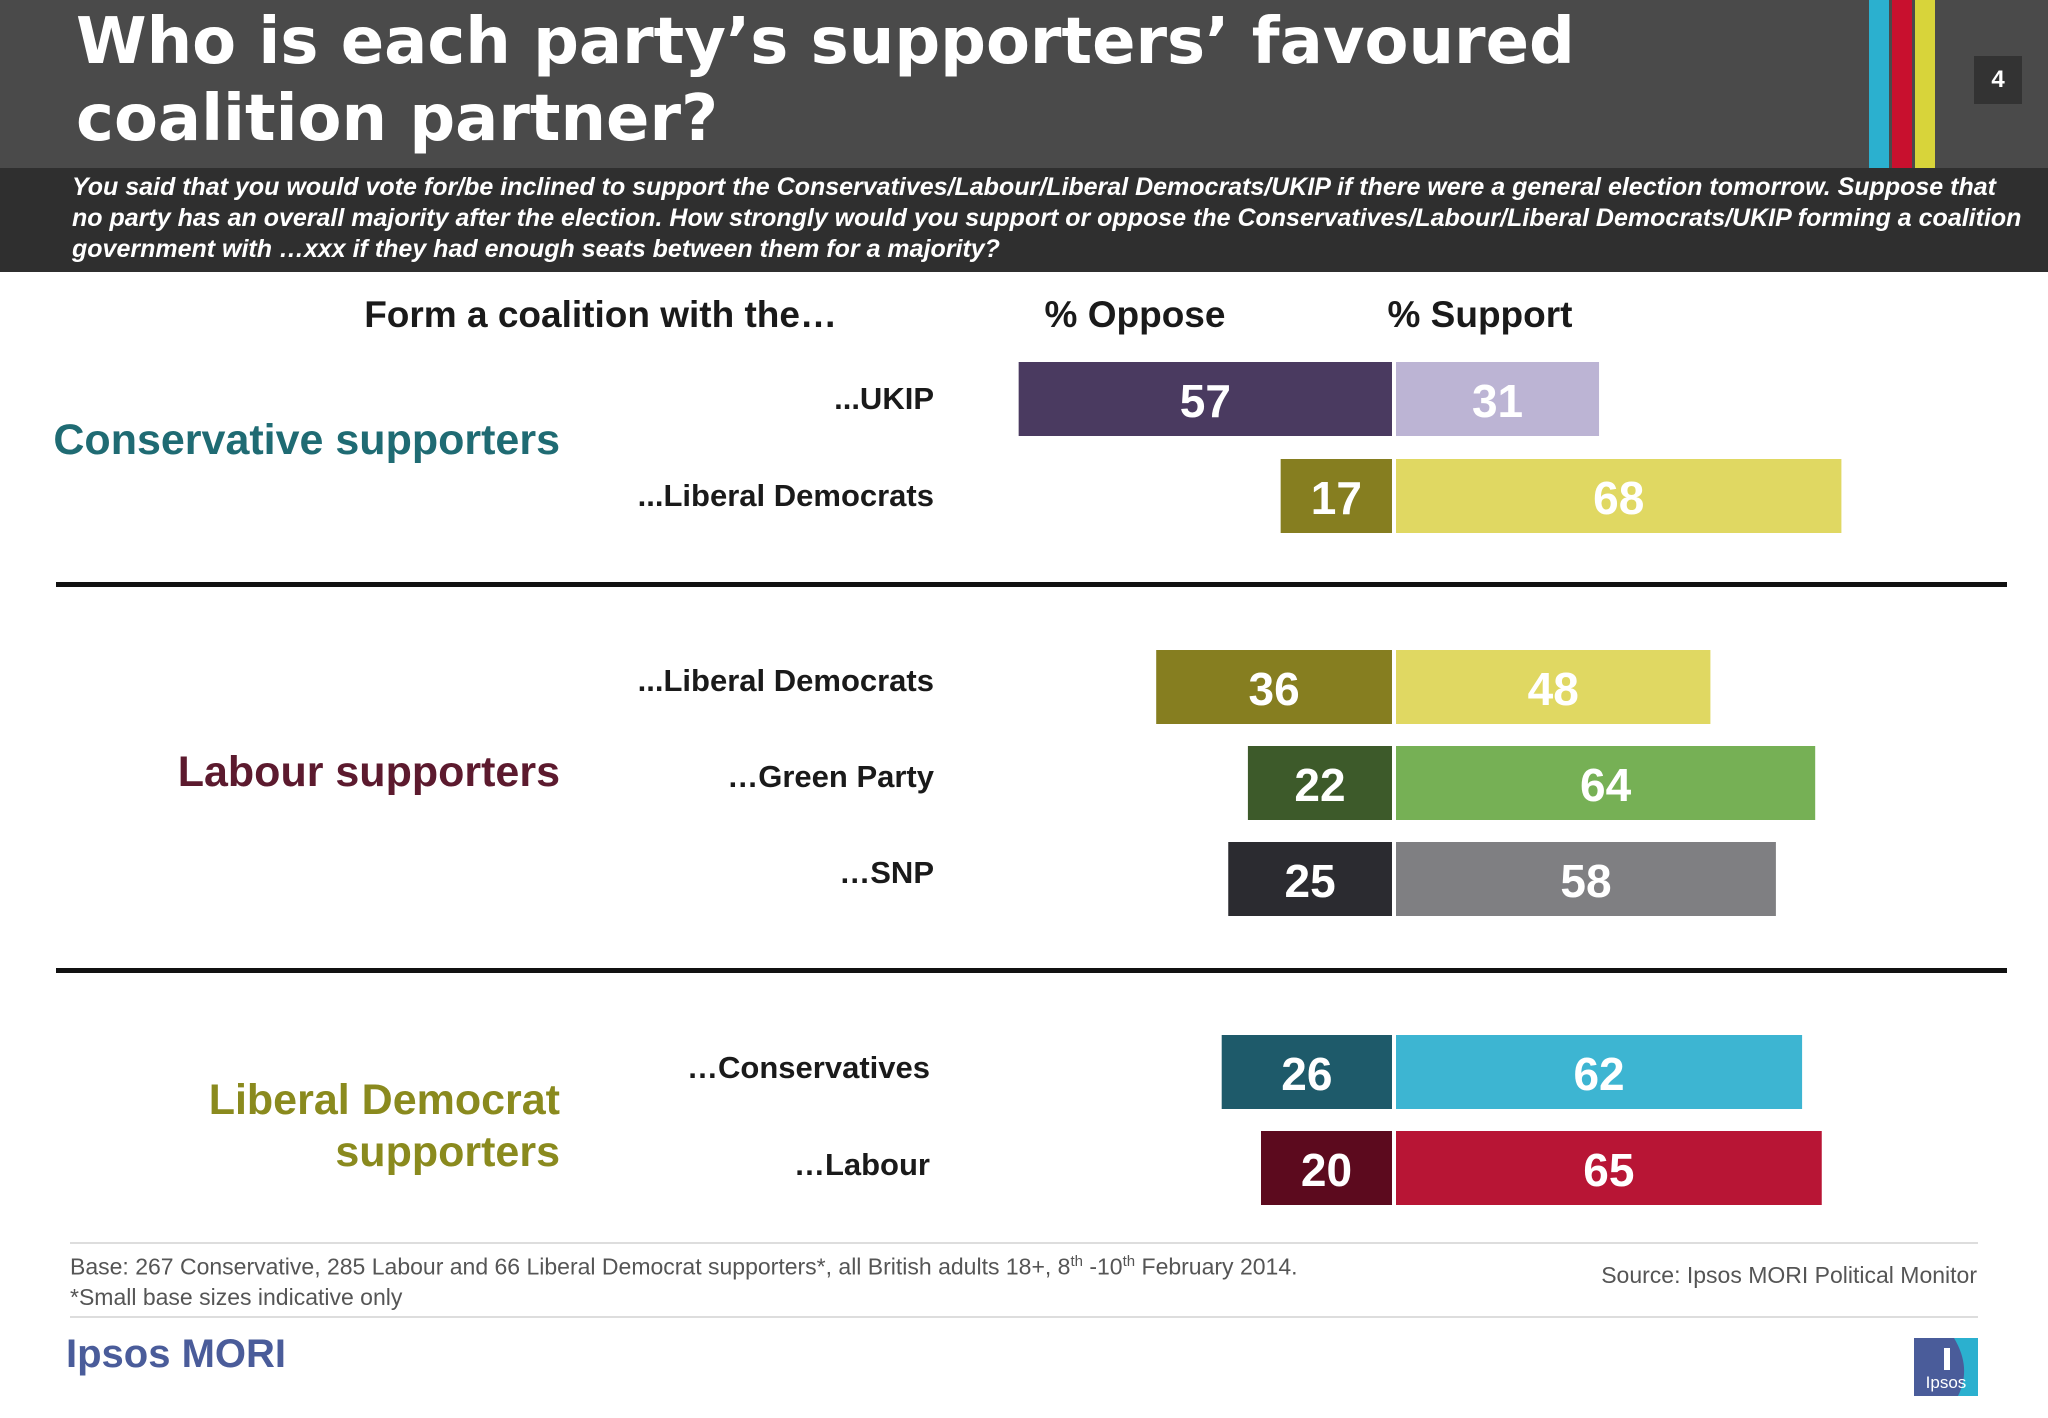 The height and width of the screenshot is (1418, 2048). Describe the element at coordinates (1216, 1266) in the screenshot. I see `base-text-3: February 2014.` at that location.